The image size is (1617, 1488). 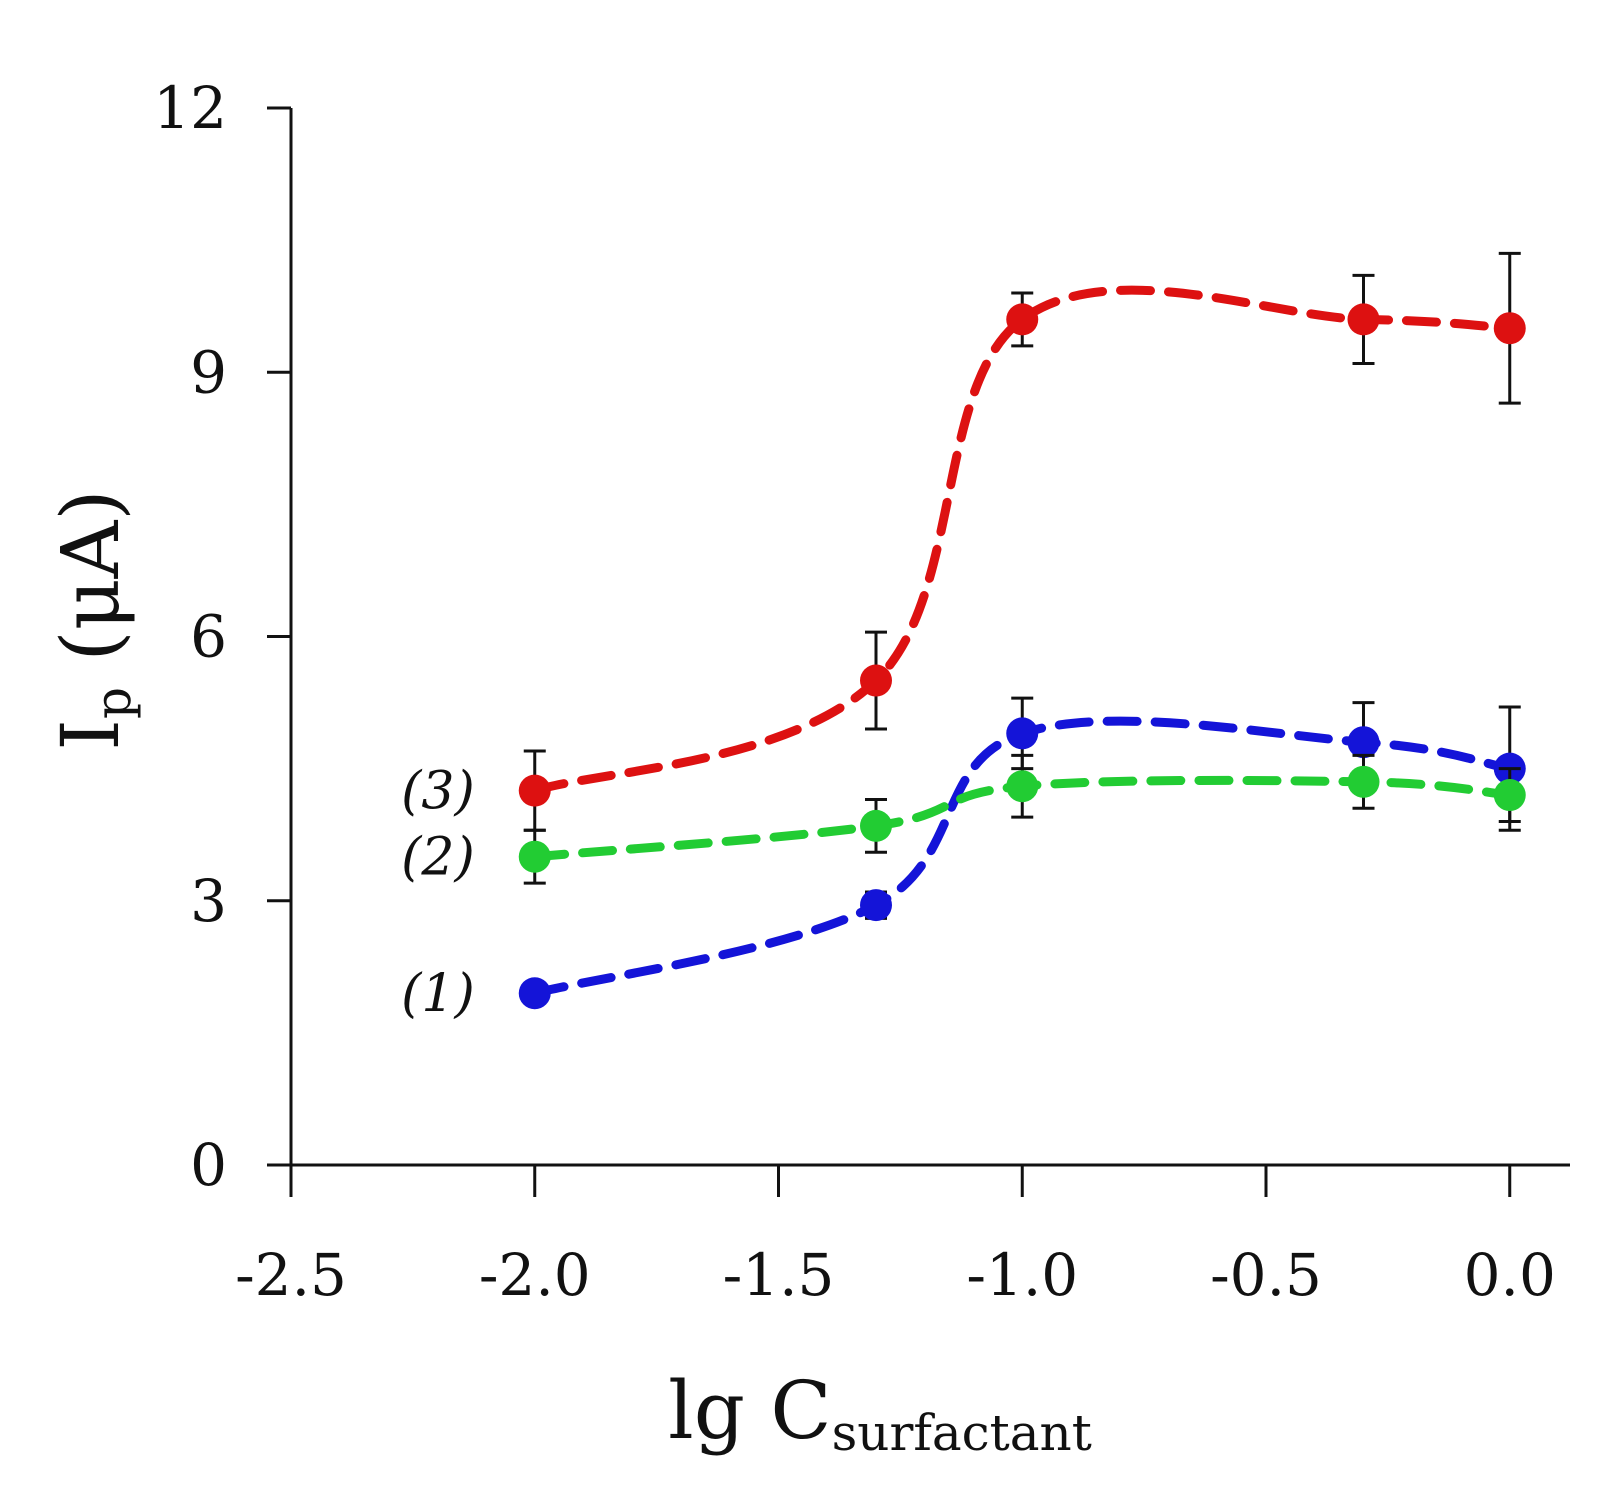 I want to click on x-tick-label: -2.5, so click(x=291, y=1275).